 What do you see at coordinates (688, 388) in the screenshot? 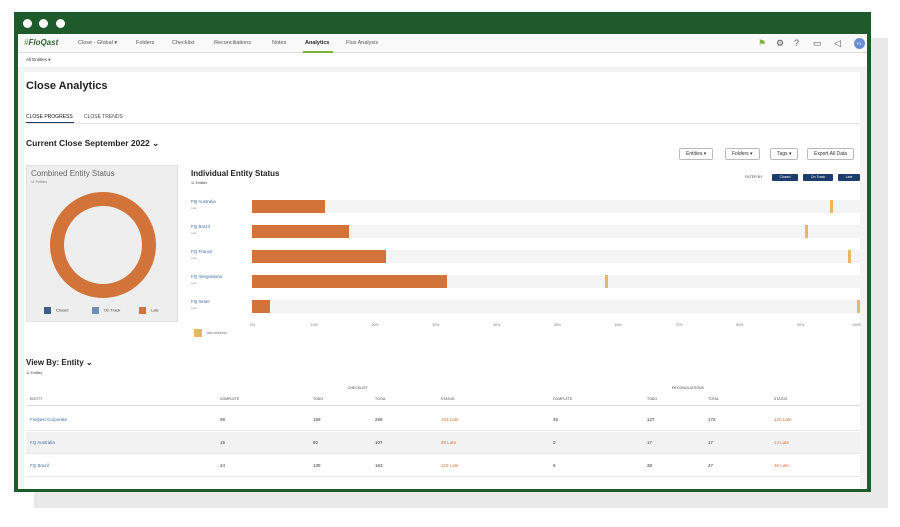
I see `reconciliations-group-header: RECONCILIATIONS` at bounding box center [688, 388].